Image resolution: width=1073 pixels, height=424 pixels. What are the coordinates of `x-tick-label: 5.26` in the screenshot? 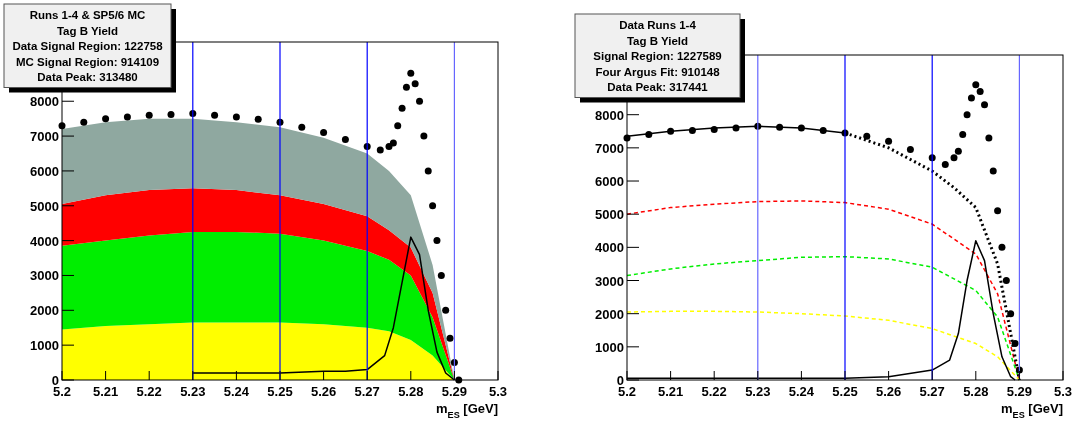 It's located at (888, 391).